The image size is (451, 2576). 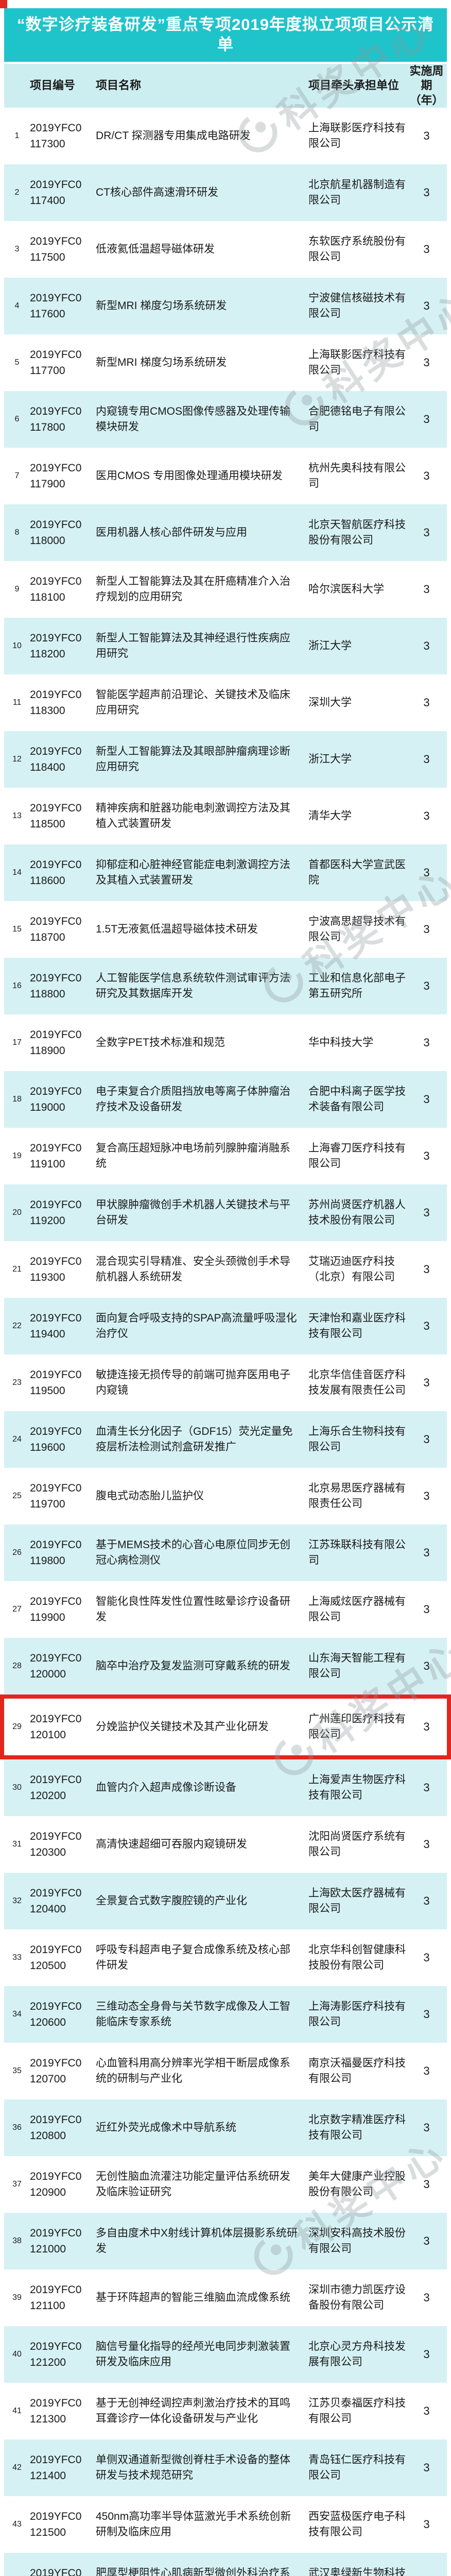 I want to click on row-seq: 34, so click(x=17, y=2014).